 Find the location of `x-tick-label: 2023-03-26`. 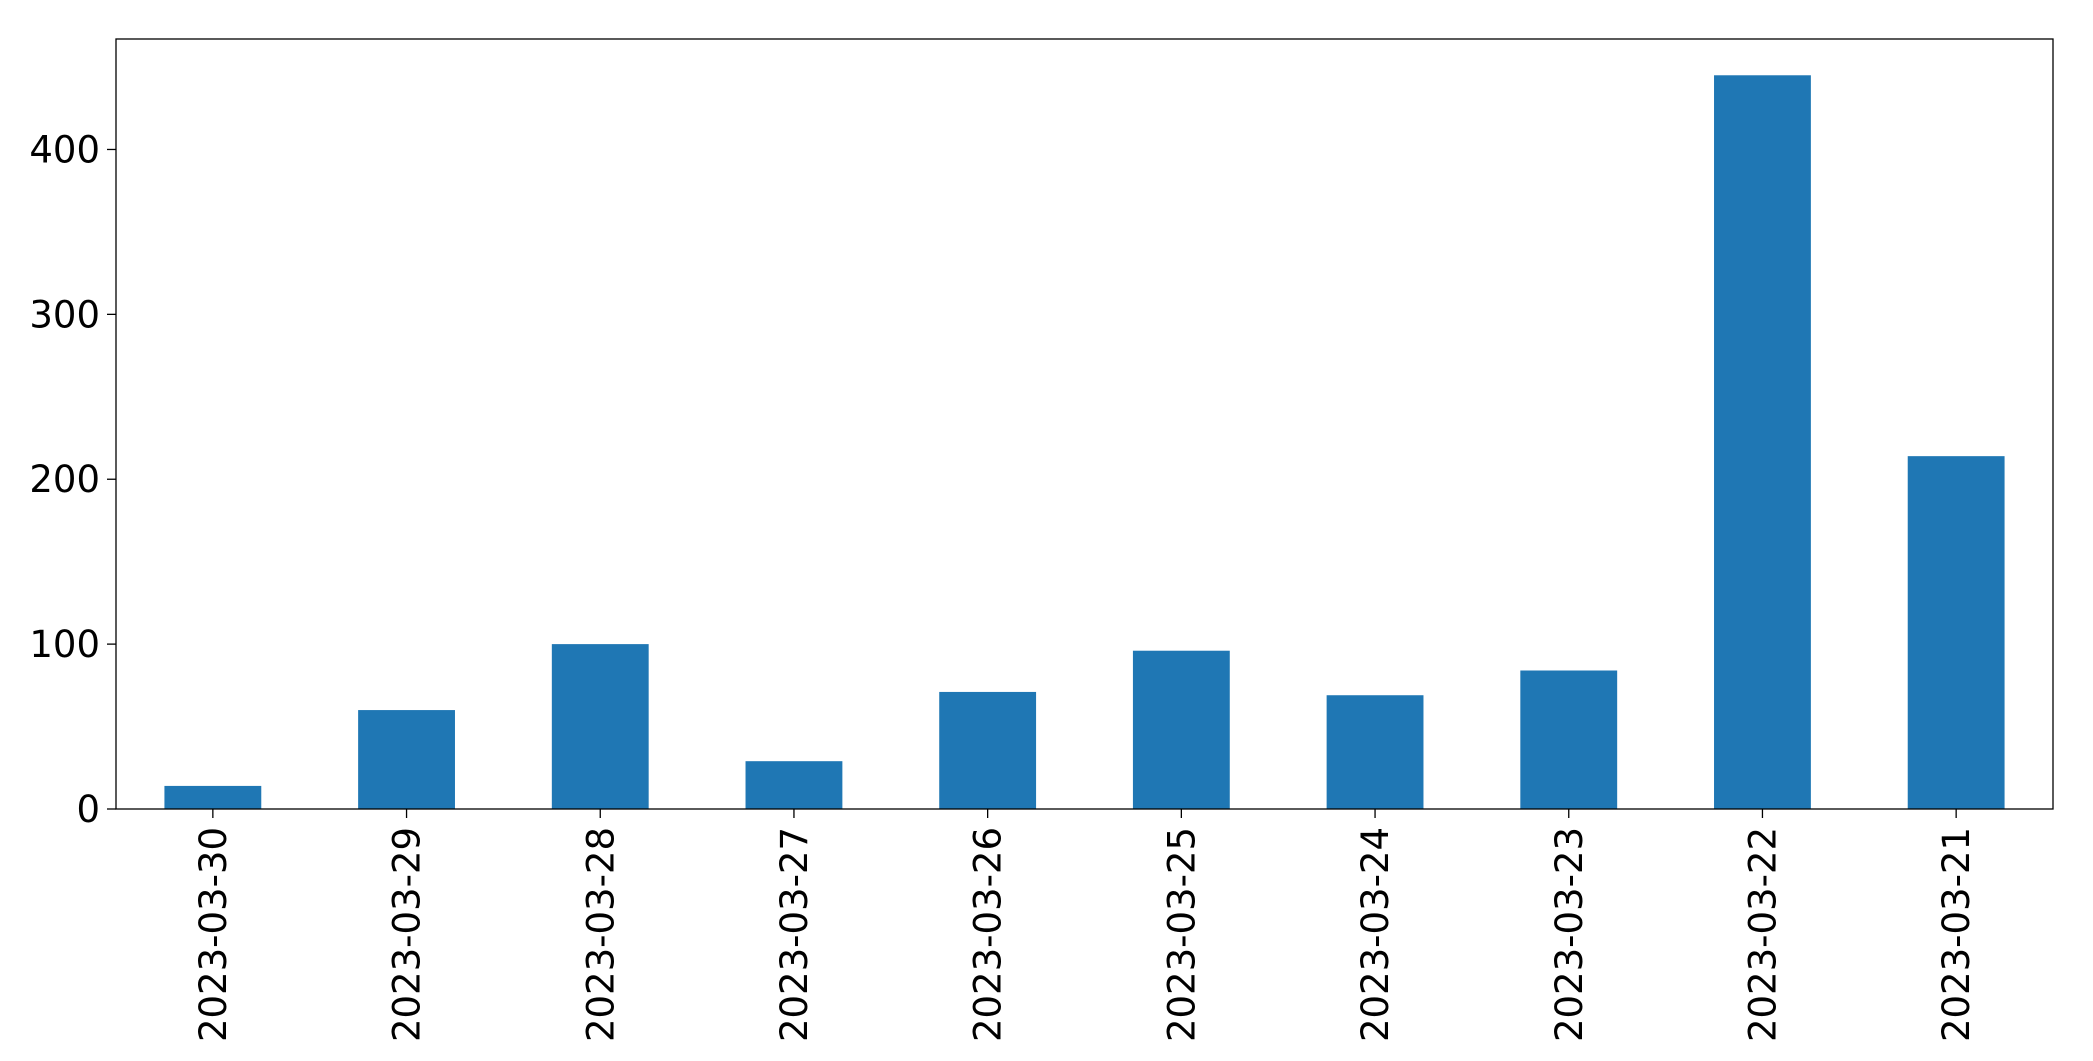

x-tick-label: 2023-03-26 is located at coordinates (988, 934).